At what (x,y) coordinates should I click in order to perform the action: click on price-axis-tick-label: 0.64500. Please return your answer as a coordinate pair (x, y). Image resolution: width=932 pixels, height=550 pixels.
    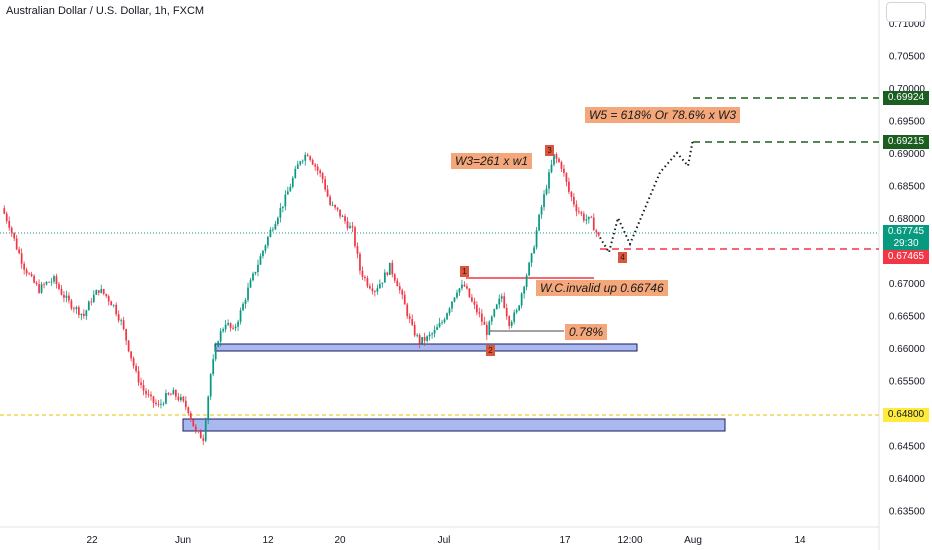
    Looking at the image, I should click on (907, 447).